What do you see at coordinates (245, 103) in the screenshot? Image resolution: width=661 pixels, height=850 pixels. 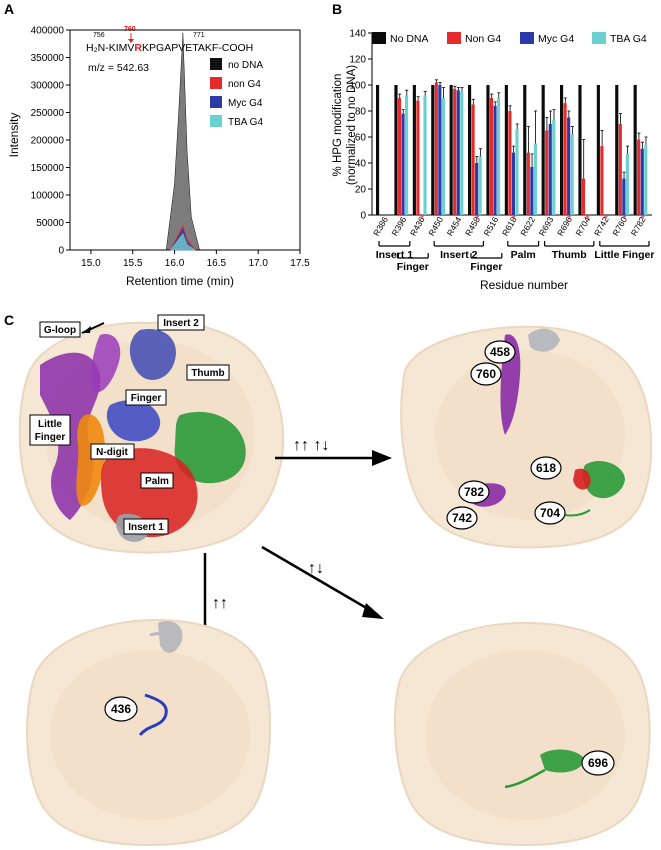 I see `legend-label: Myc G4` at bounding box center [245, 103].